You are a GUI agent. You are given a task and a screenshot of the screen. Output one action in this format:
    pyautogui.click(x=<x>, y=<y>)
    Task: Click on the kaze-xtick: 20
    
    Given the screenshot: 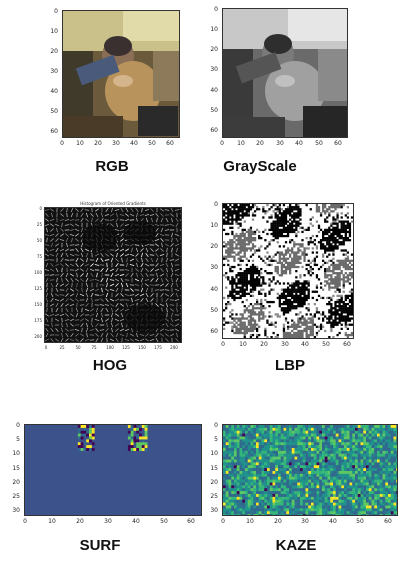 What is the action you would take?
    pyautogui.click(x=278, y=521)
    